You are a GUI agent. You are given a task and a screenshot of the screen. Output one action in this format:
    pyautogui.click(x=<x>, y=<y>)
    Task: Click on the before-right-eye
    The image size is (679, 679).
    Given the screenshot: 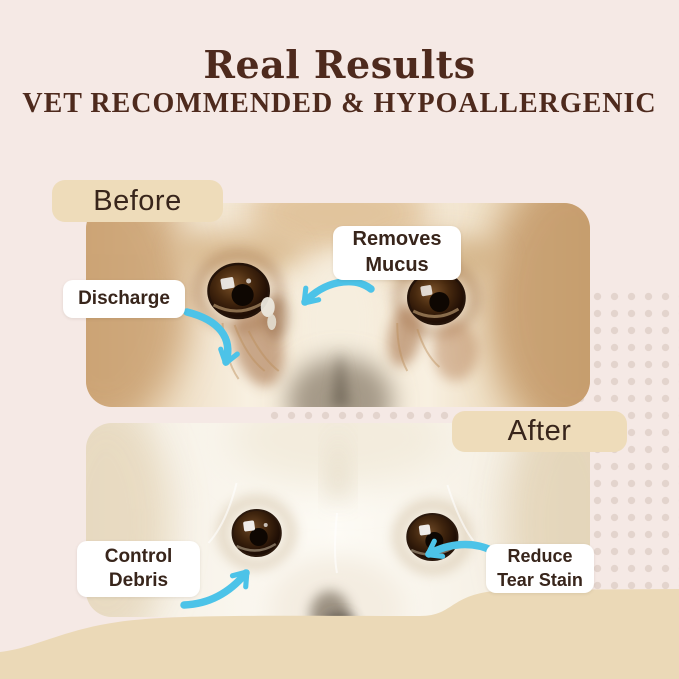 What is the action you would take?
    pyautogui.click(x=436, y=298)
    